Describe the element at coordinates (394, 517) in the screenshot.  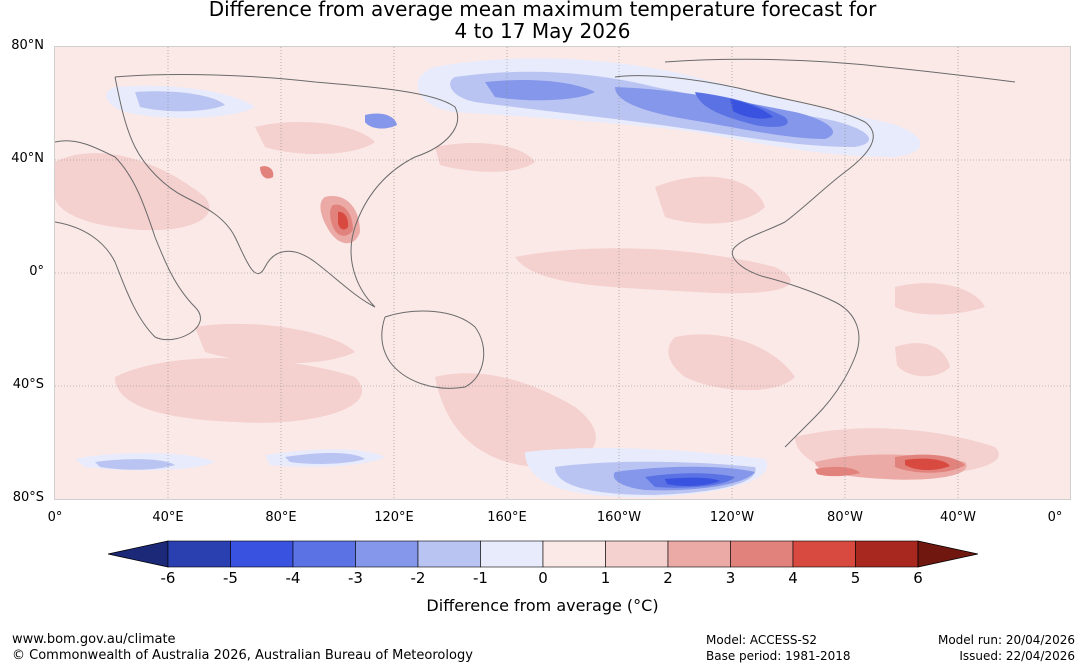
I see `lon-label-120e: 120°E` at that location.